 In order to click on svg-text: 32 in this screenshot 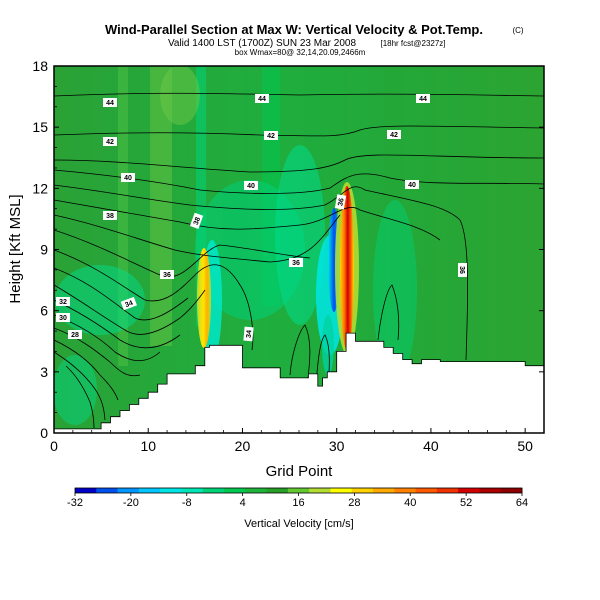, I will do `click(63, 302)`.